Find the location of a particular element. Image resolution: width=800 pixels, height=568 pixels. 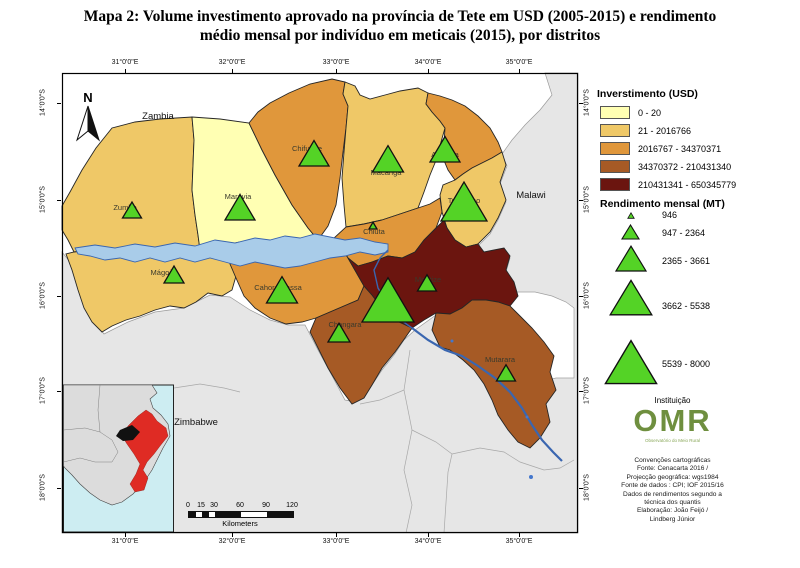

country-label-malawi: Malawi is located at coordinates (531, 195).